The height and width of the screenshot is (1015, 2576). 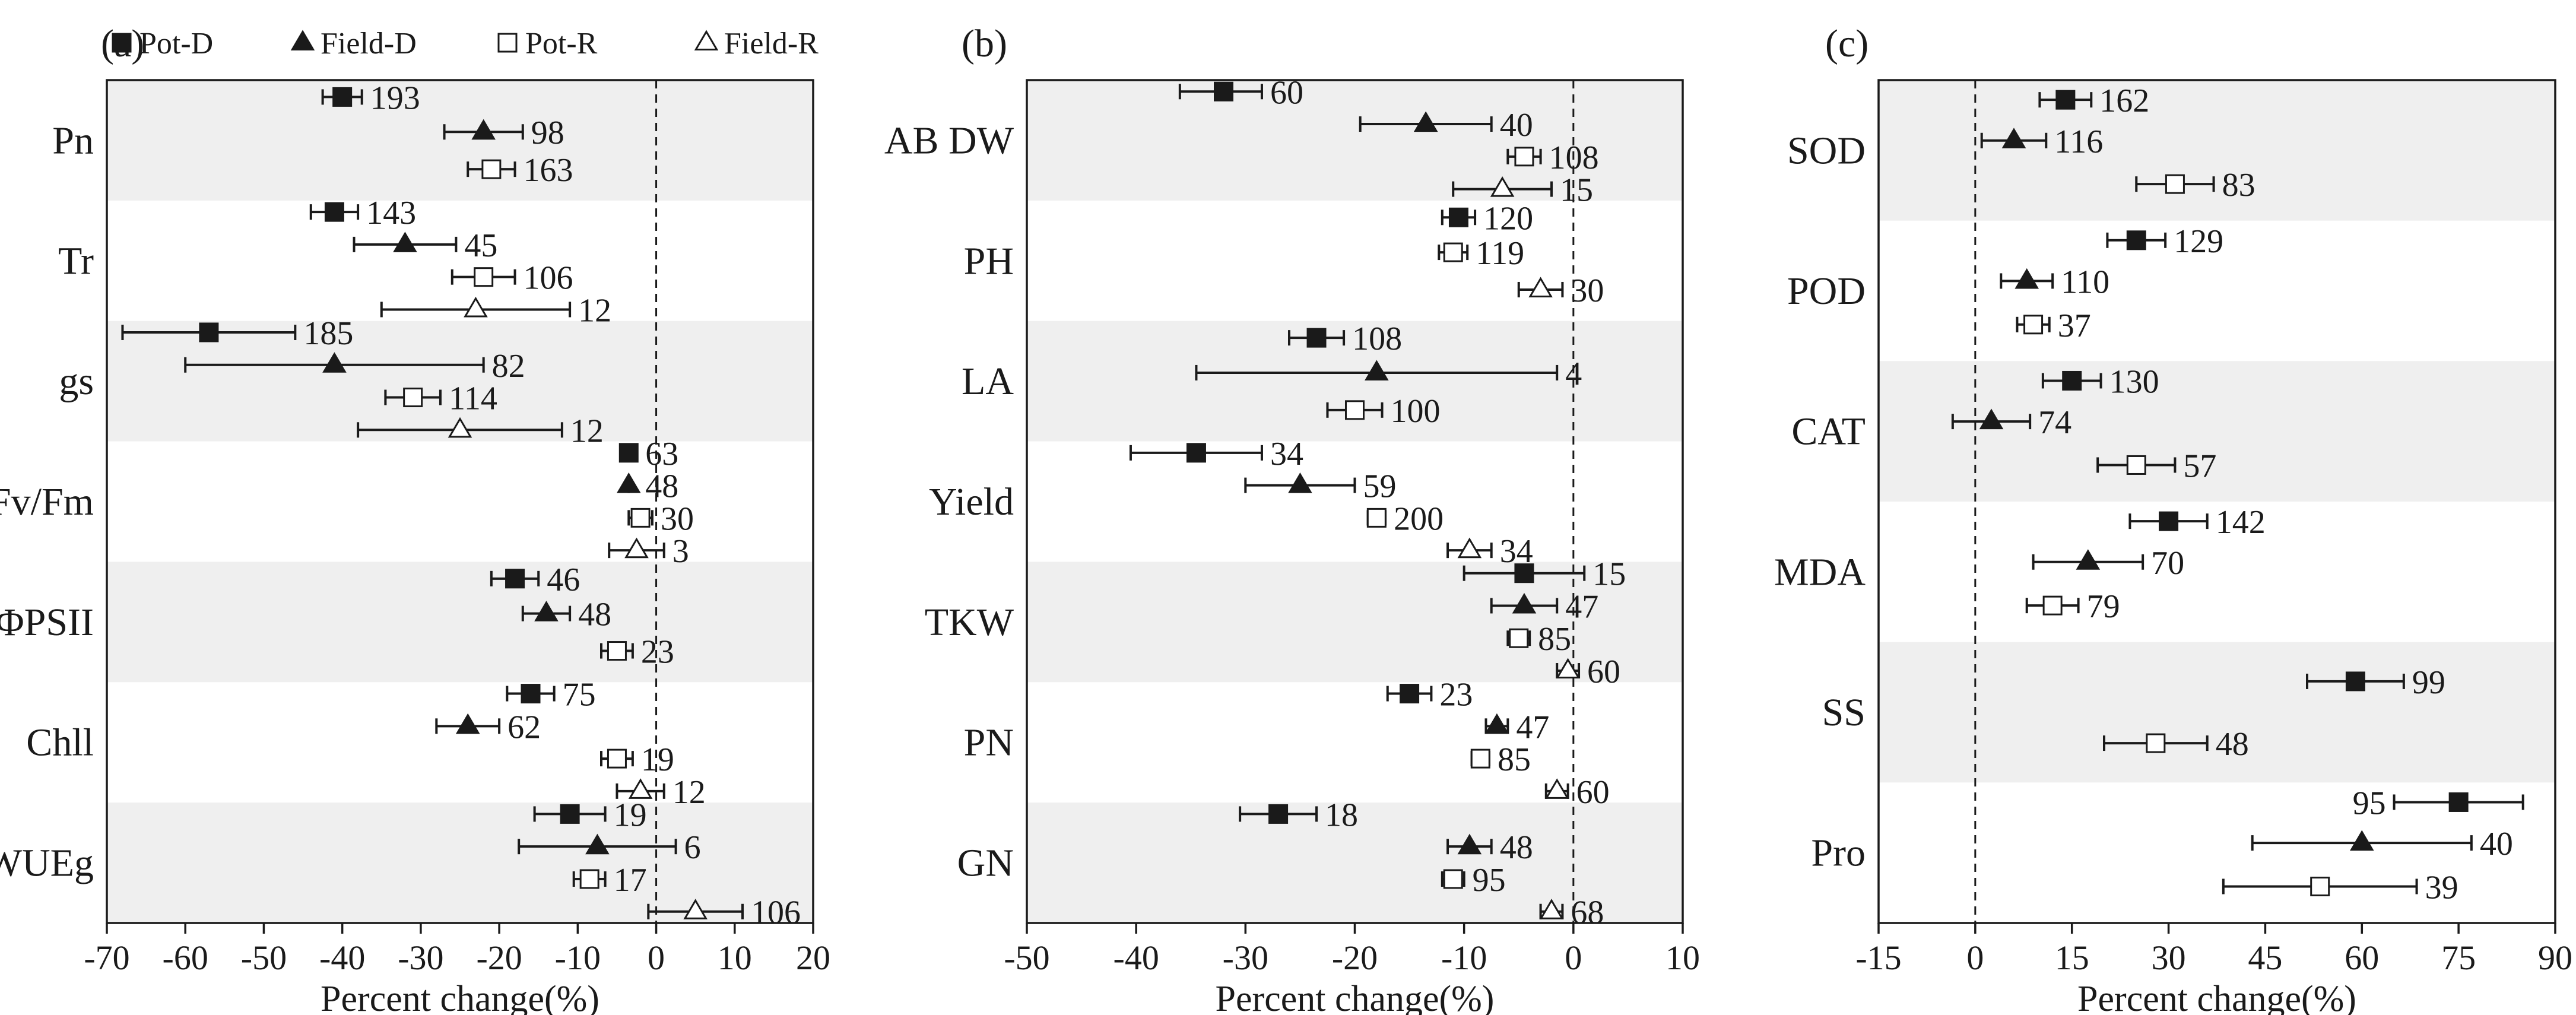 I want to click on legend-item: Pot-D, so click(x=162, y=44).